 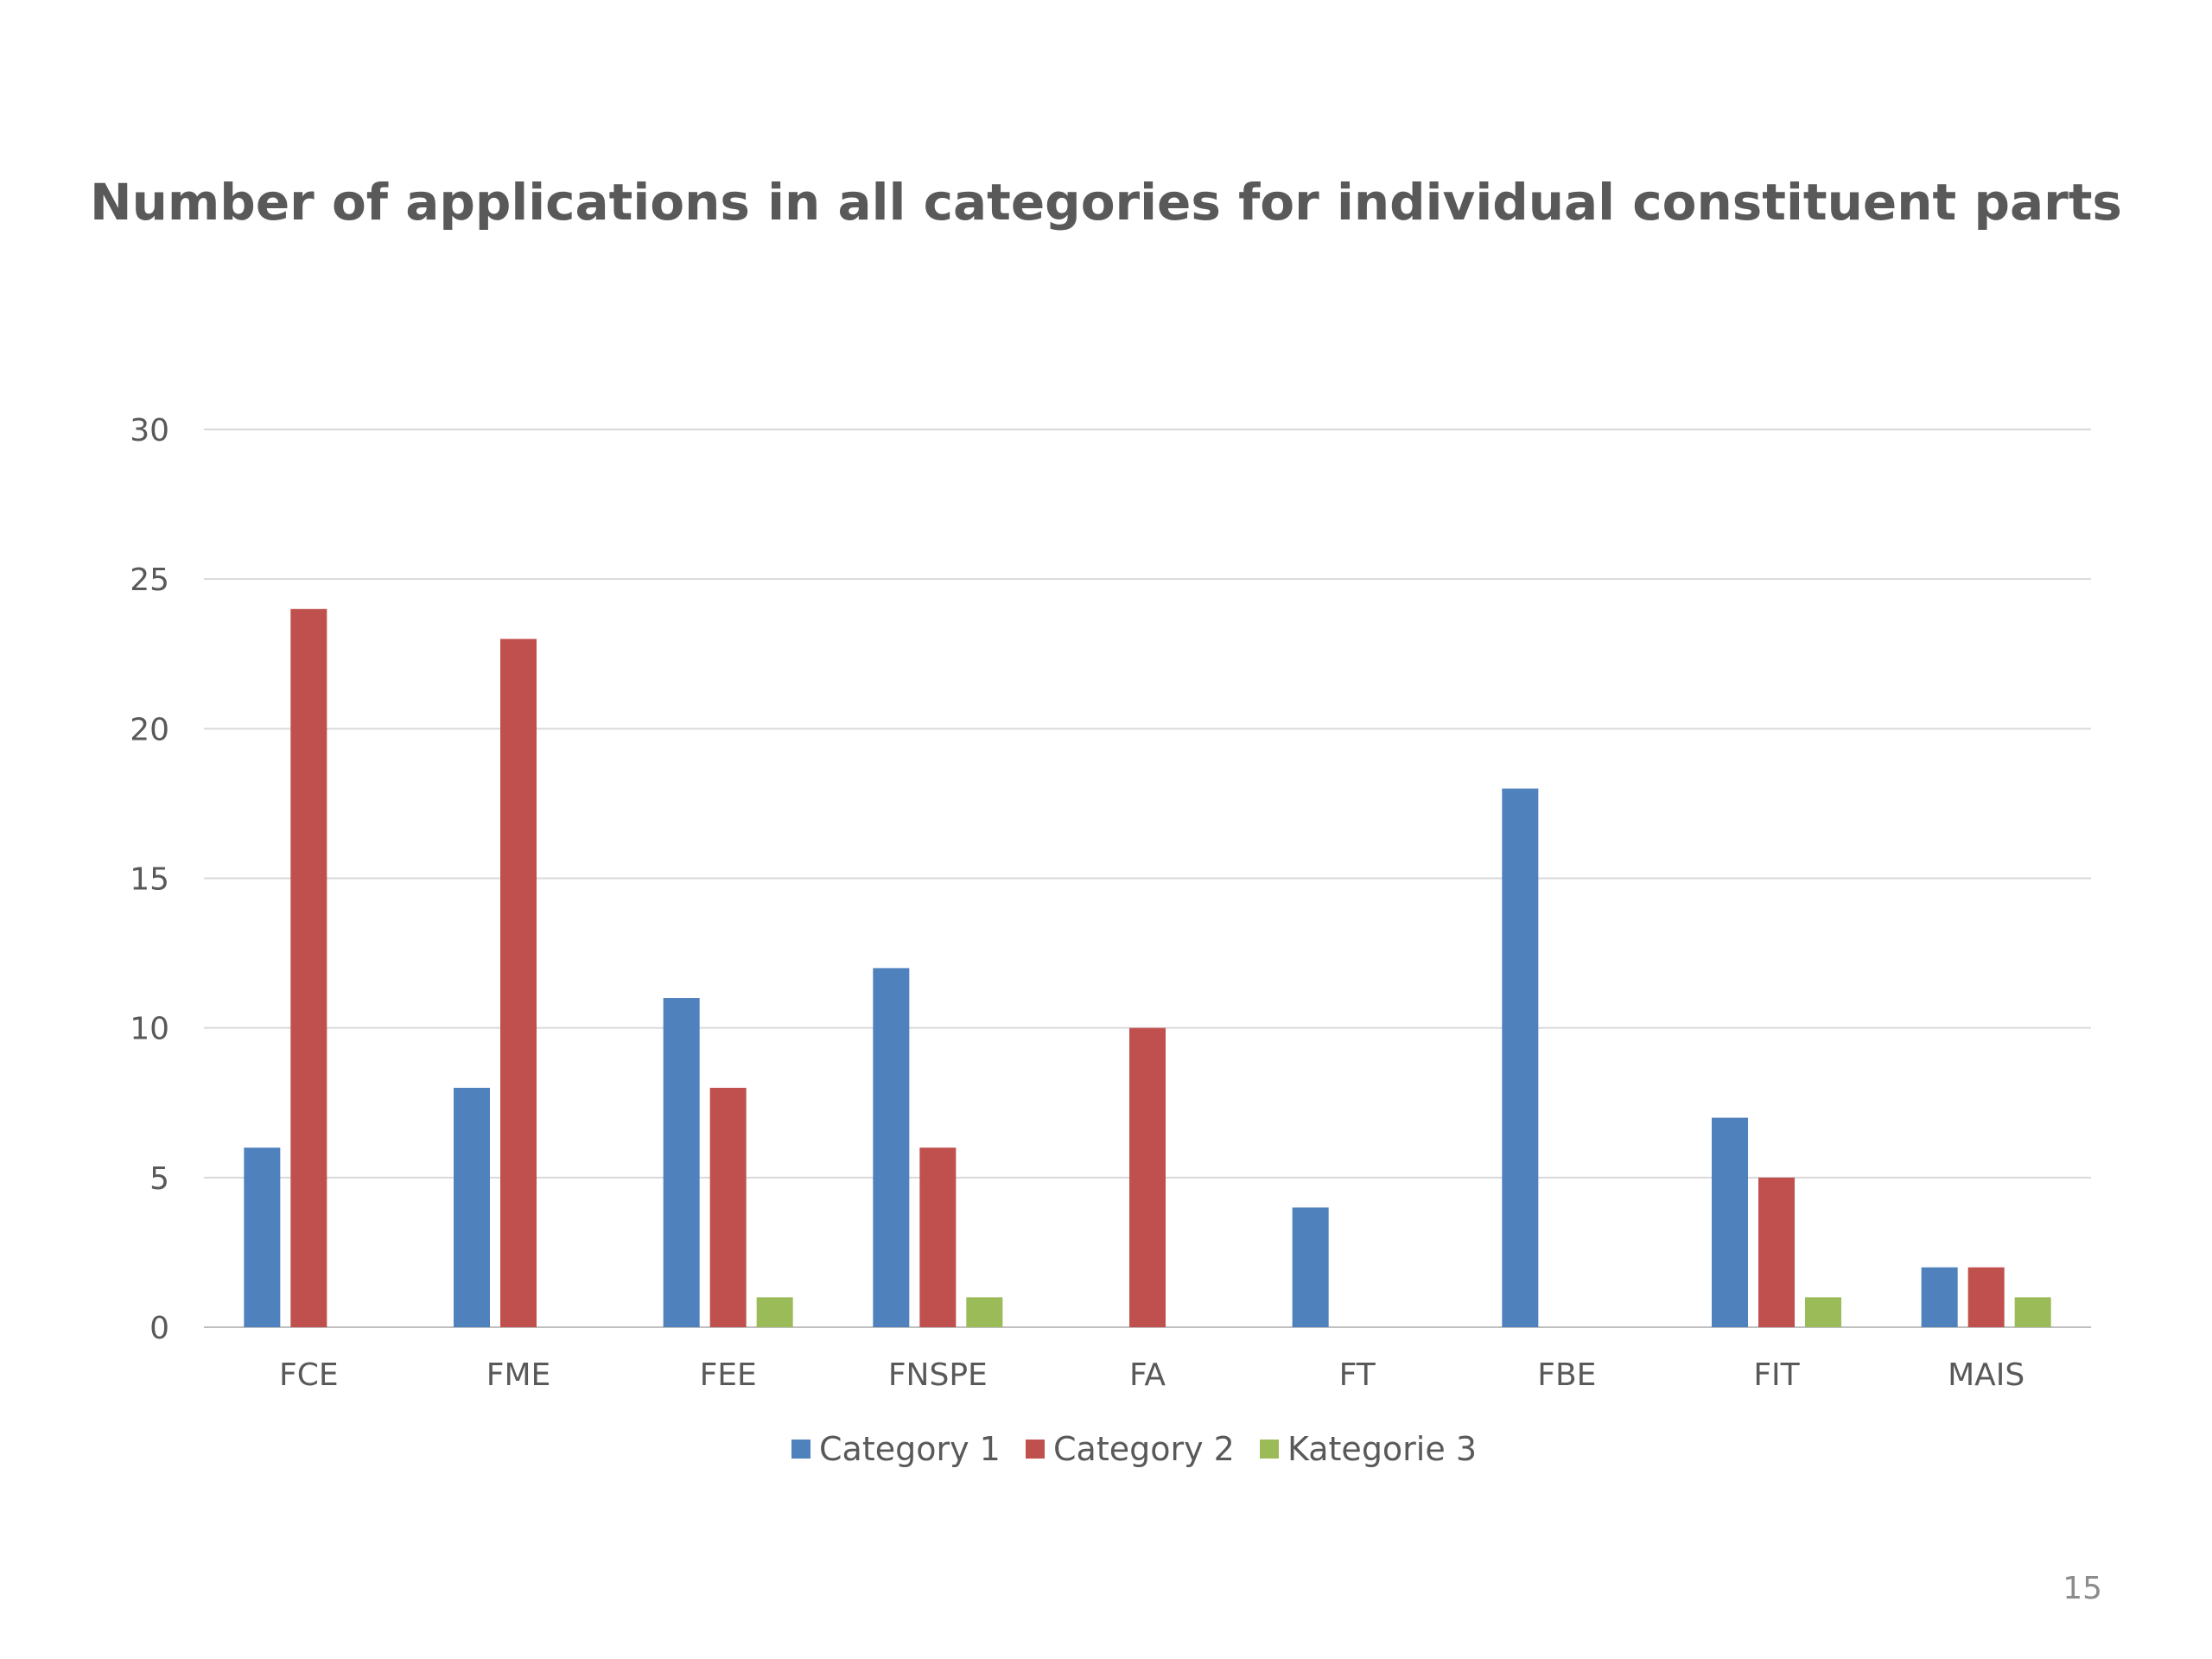 What do you see at coordinates (1382, 1449) in the screenshot?
I see `legend-label: Kategorie 3` at bounding box center [1382, 1449].